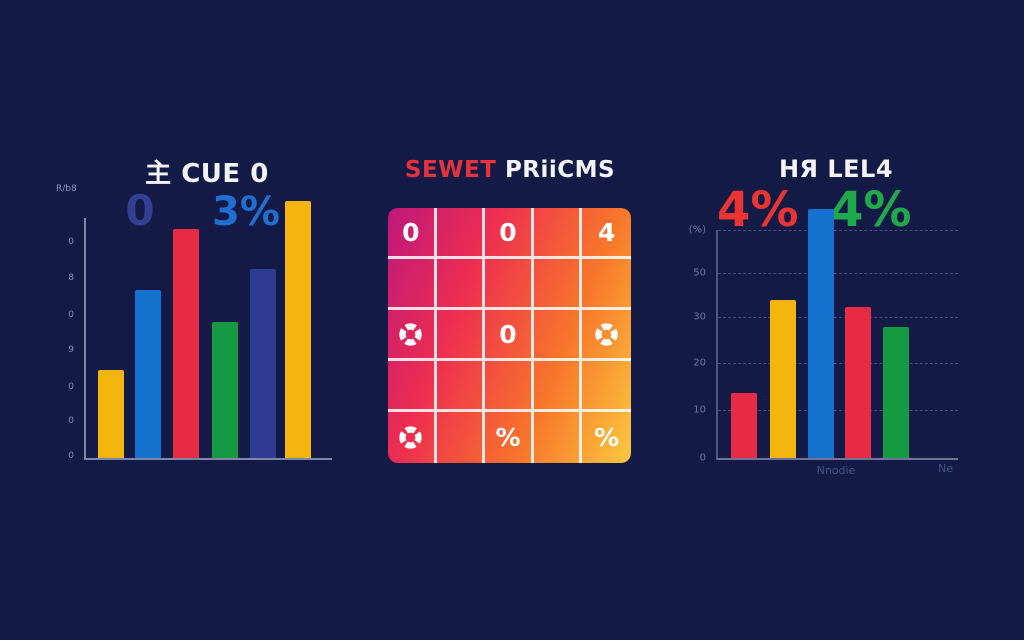 The height and width of the screenshot is (640, 1024). I want to click on heatmap-cell-r4c3, so click(509, 386).